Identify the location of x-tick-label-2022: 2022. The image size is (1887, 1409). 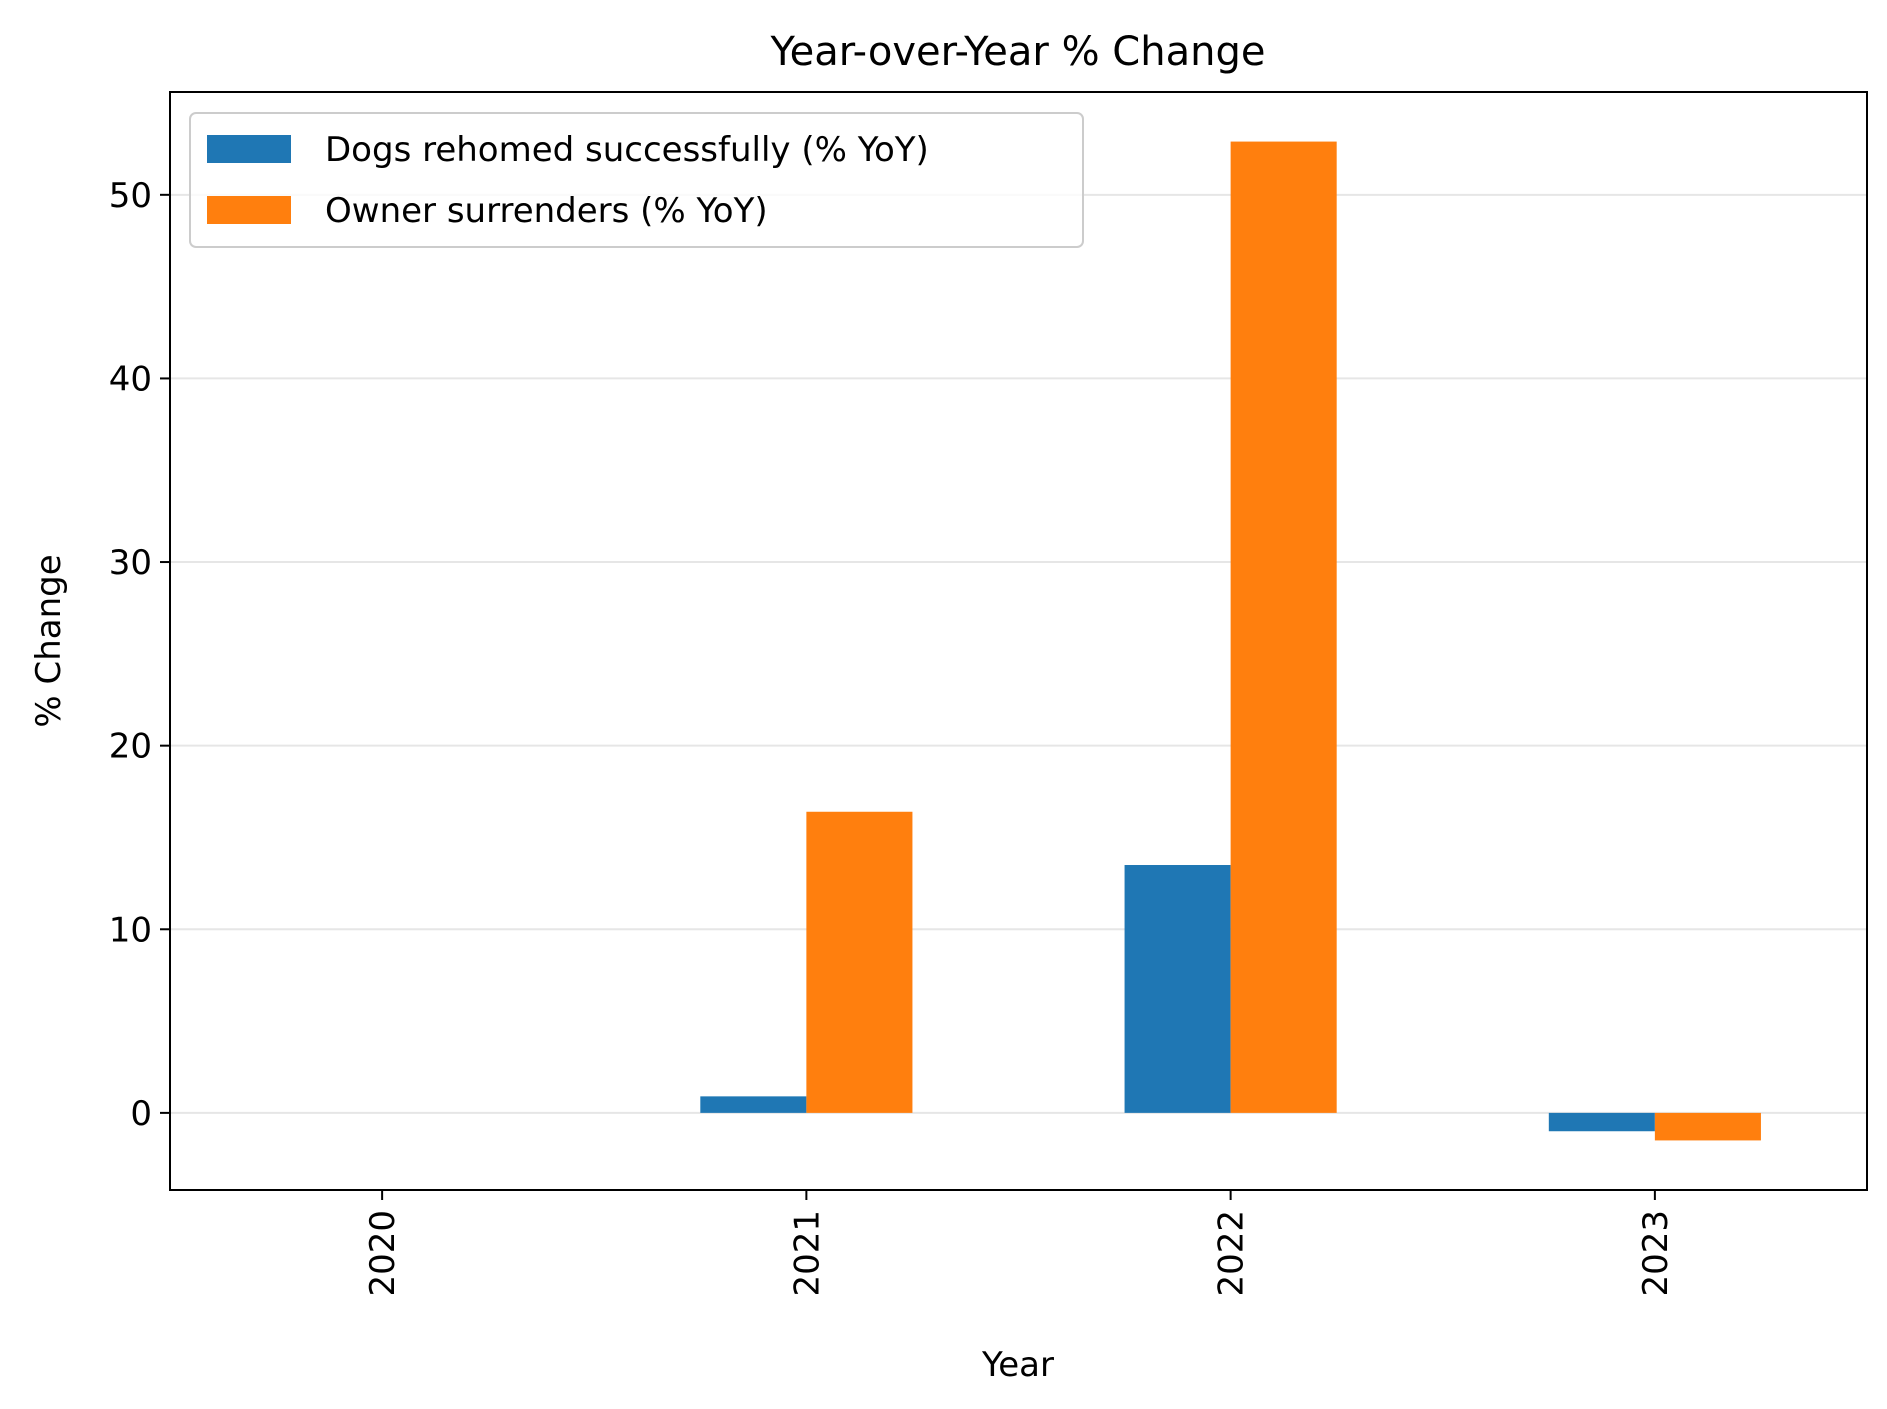
(1232, 1253).